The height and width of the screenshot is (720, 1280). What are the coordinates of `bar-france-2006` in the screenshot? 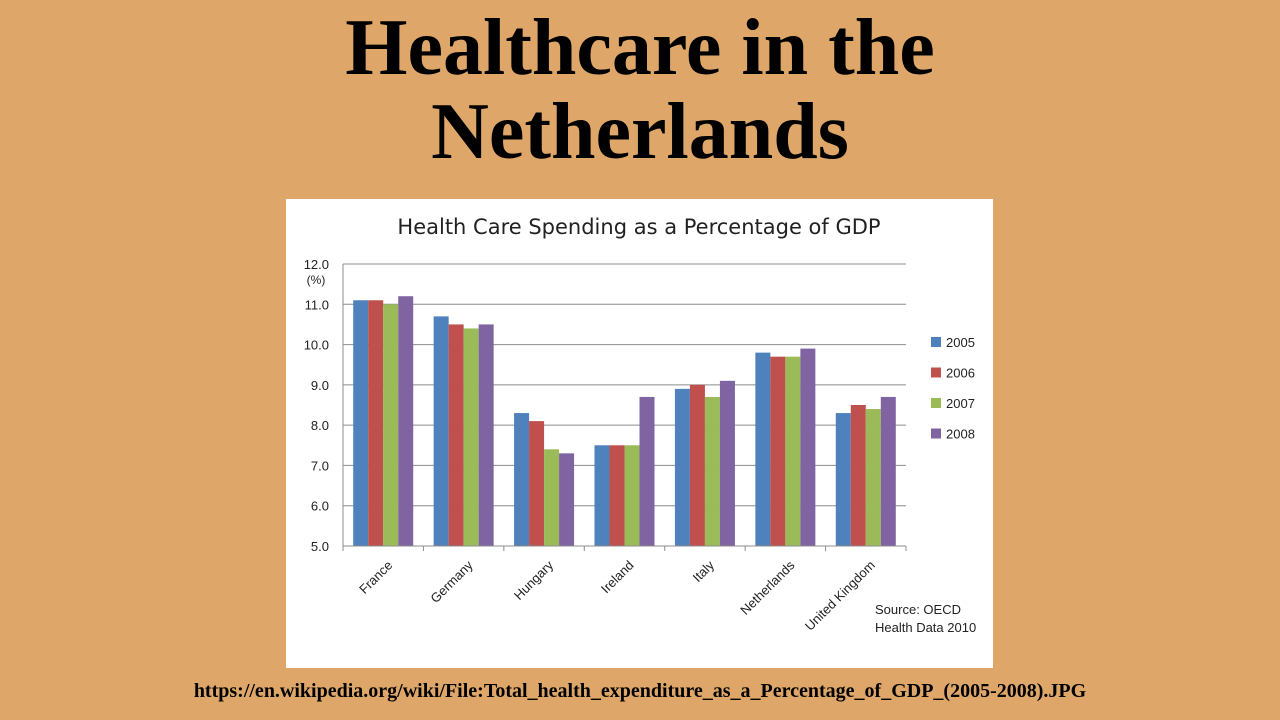 It's located at (376, 423).